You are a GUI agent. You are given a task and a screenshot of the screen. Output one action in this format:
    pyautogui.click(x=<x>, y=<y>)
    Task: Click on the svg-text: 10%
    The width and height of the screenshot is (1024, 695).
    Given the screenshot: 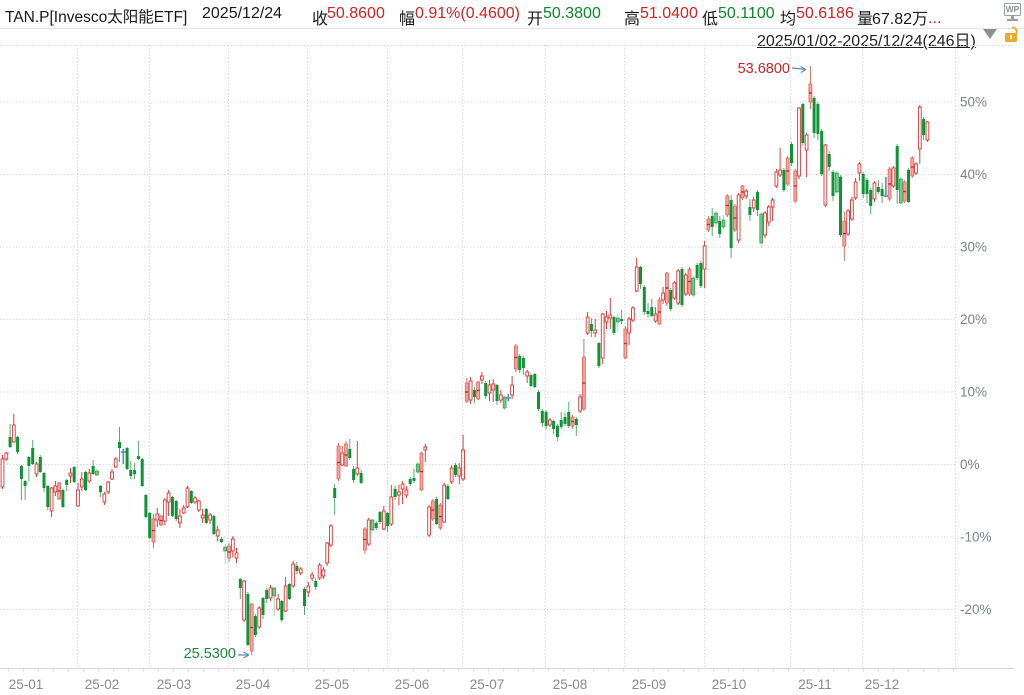 What is the action you would take?
    pyautogui.click(x=973, y=392)
    